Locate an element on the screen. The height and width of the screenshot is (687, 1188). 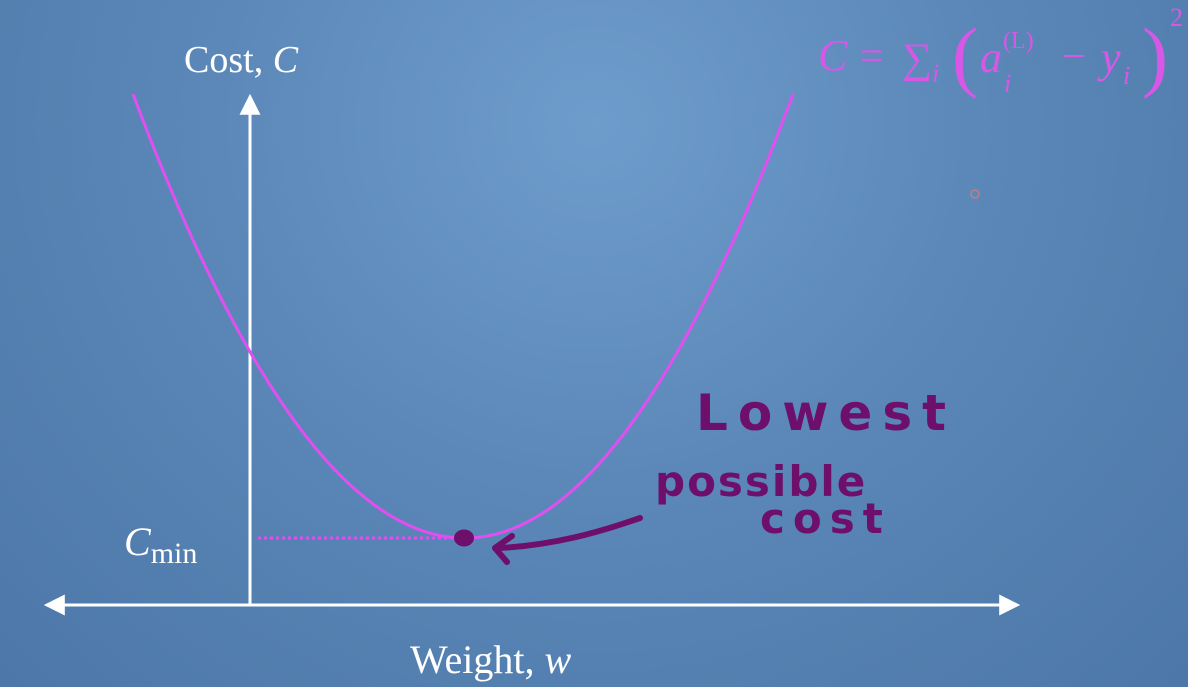
annotation-lowest: Lowest is located at coordinates (826, 413).